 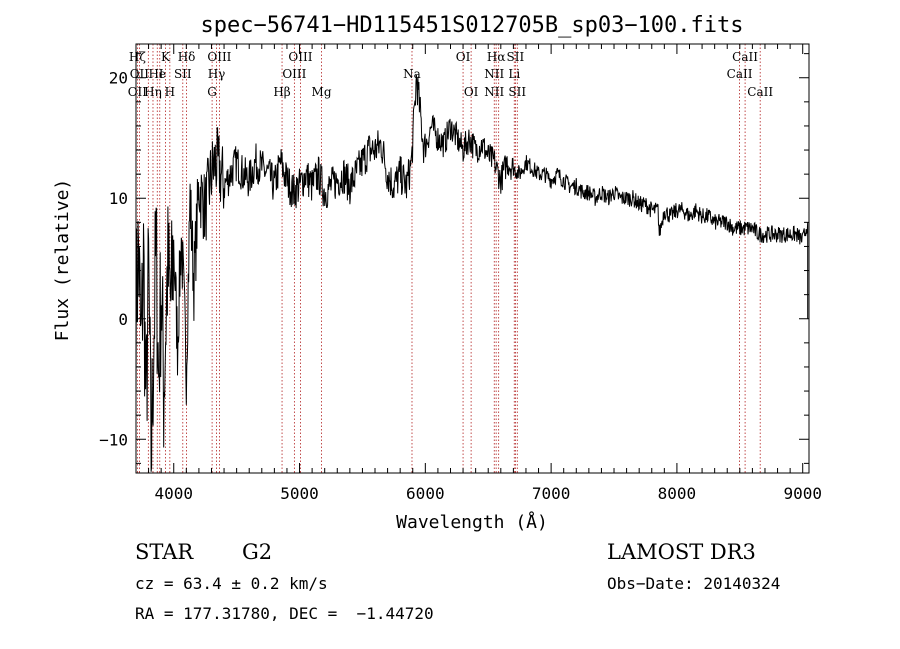 I want to click on y-tick-label-3: 20, so click(x=118, y=78).